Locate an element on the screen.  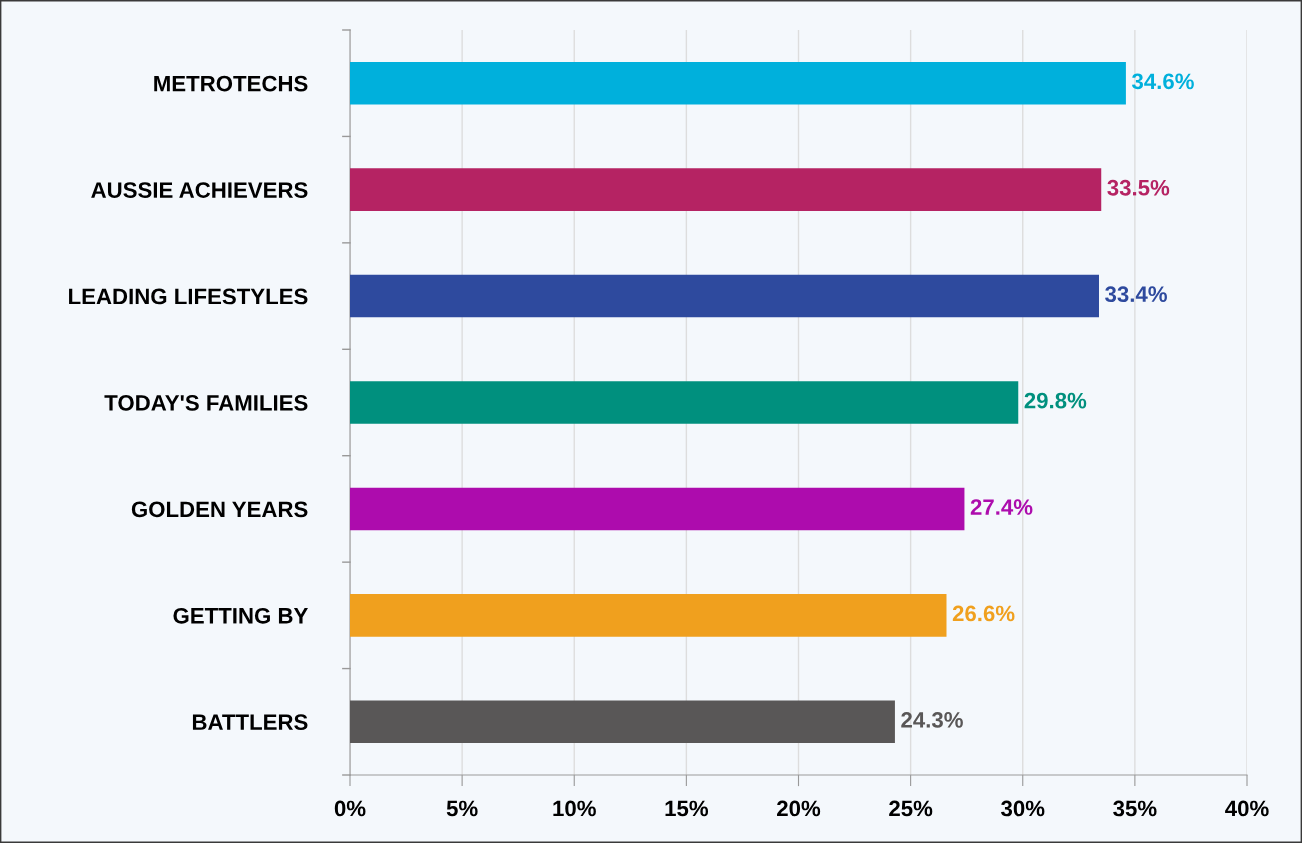
data-label: 29.8% is located at coordinates (1055, 400).